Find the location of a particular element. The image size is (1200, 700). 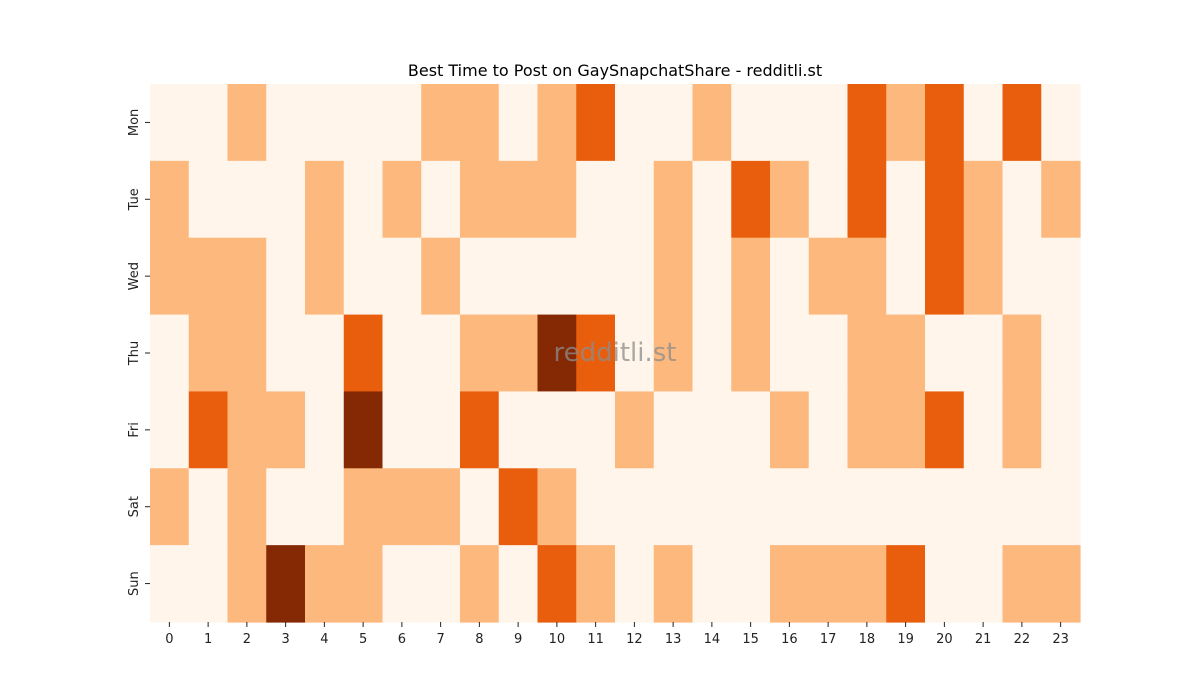

x-tick-label-5: 5 is located at coordinates (363, 639).